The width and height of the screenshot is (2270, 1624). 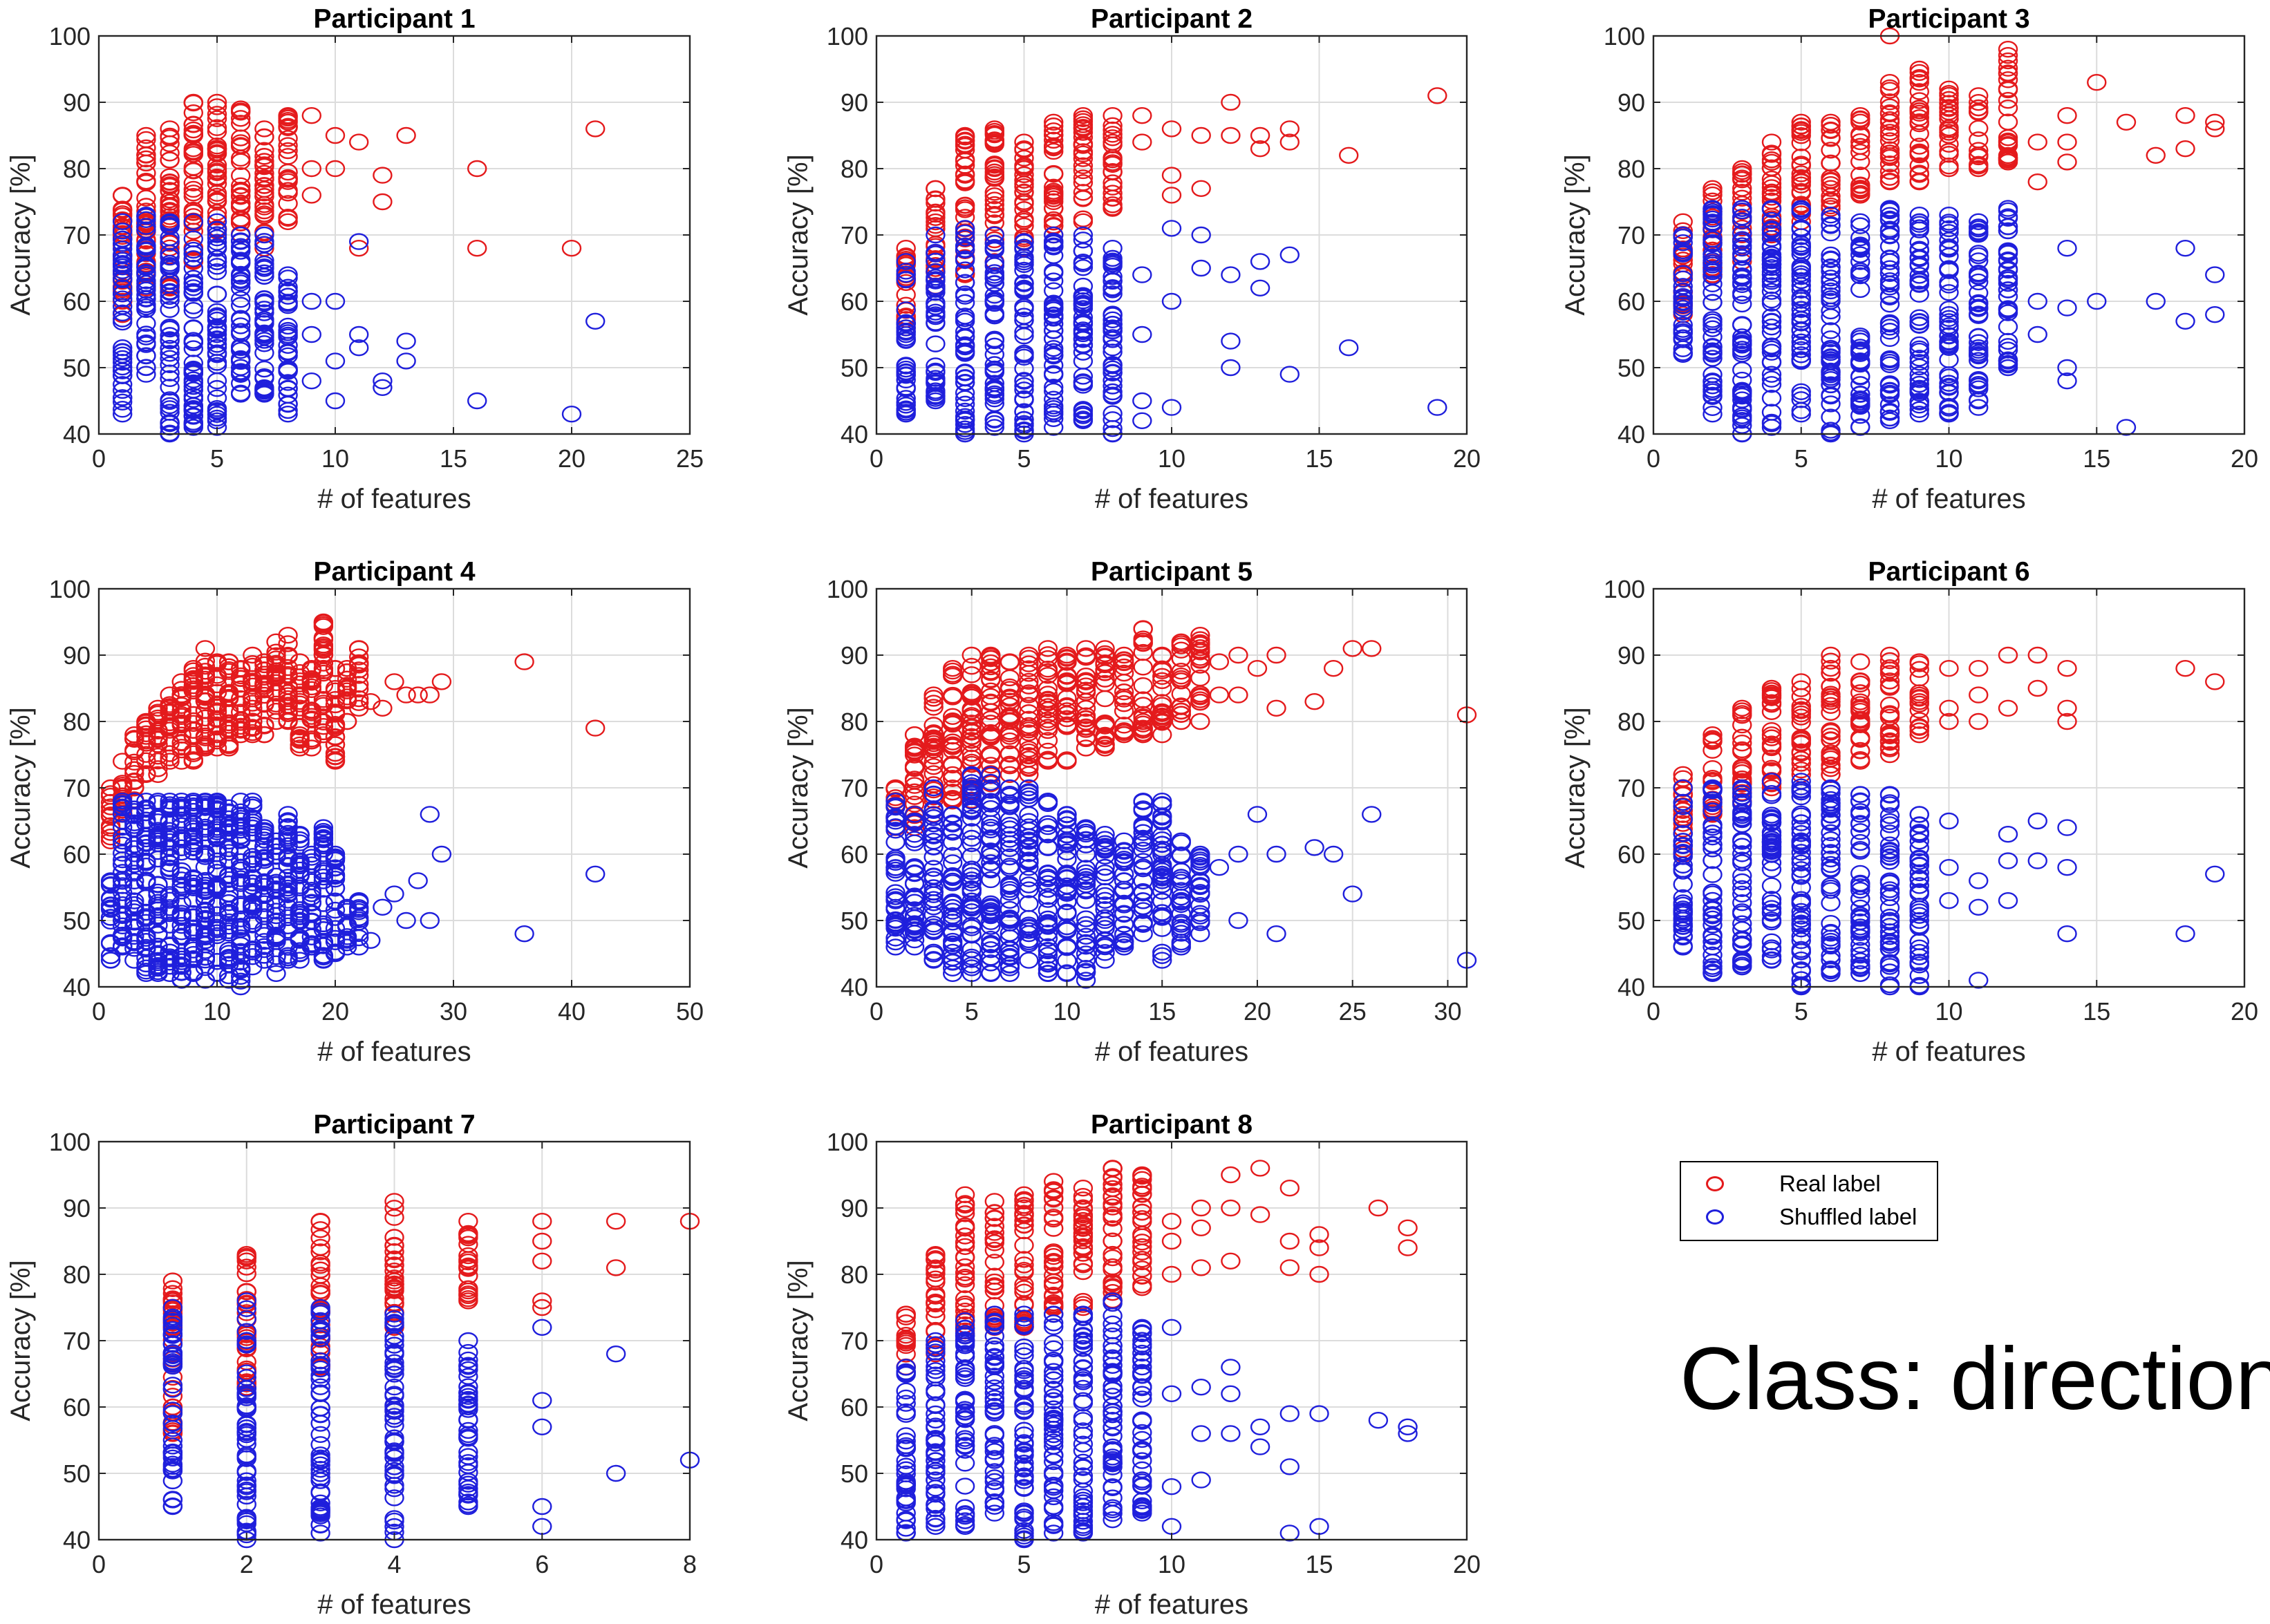 I want to click on y-tick-label: 40, so click(x=1631, y=434).